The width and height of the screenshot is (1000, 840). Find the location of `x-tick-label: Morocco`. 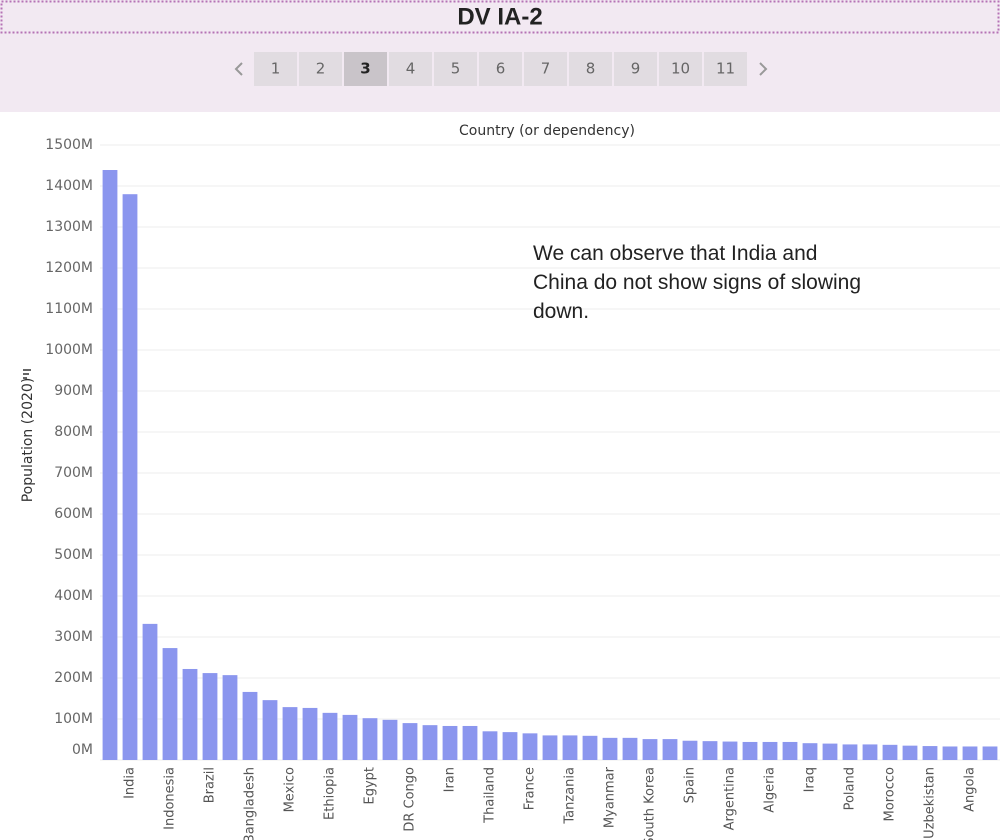

x-tick-label: Morocco is located at coordinates (890, 794).